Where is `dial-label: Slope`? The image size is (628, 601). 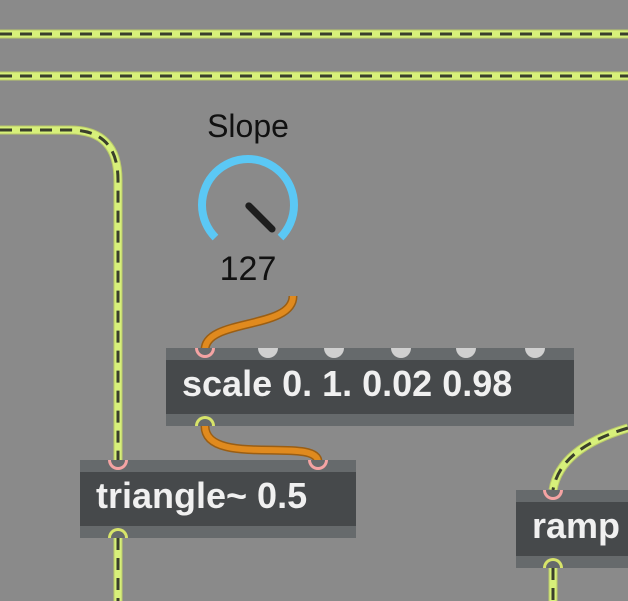
dial-label: Slope is located at coordinates (248, 126).